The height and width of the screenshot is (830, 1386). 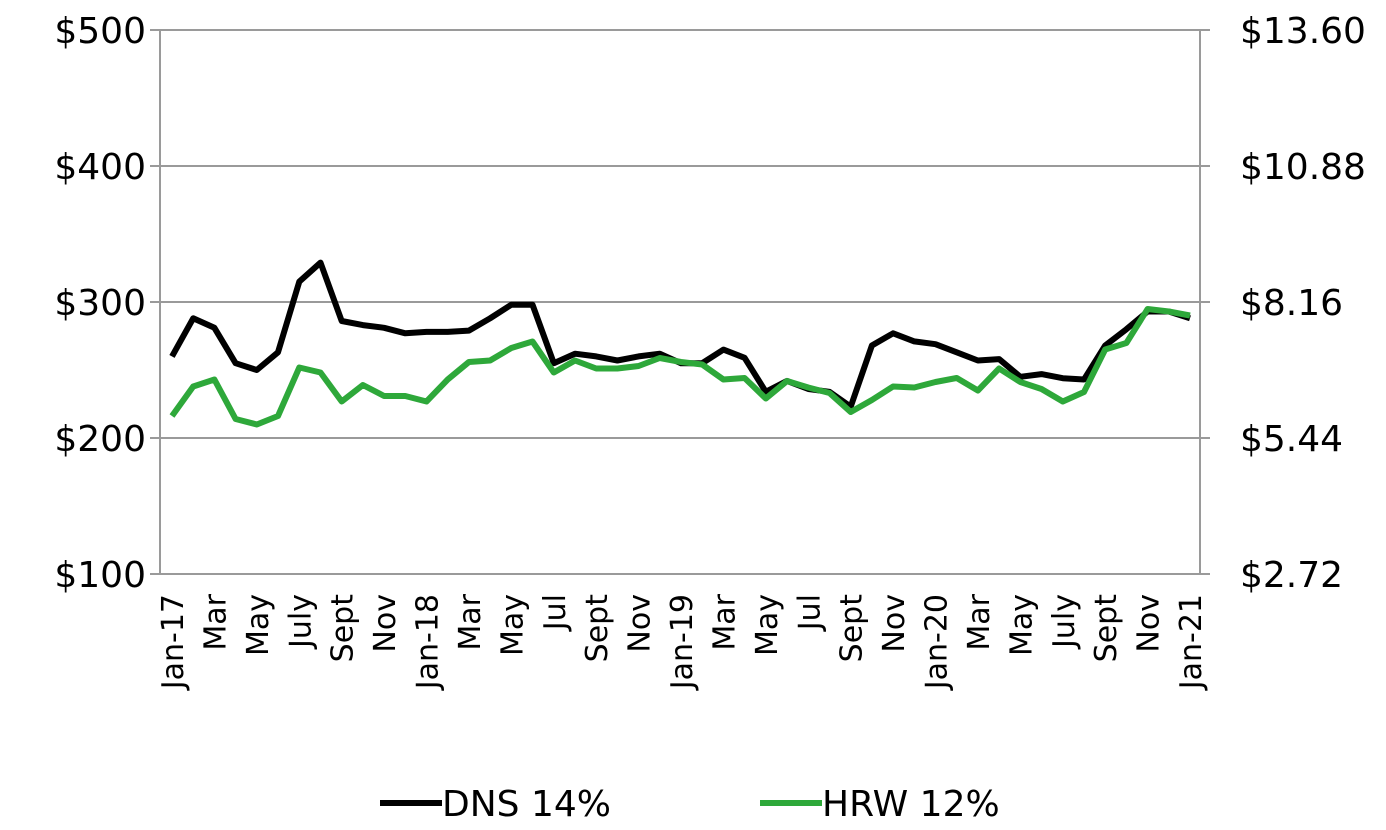 I want to click on y2-tick-label: $8.16, so click(x=1291, y=303).